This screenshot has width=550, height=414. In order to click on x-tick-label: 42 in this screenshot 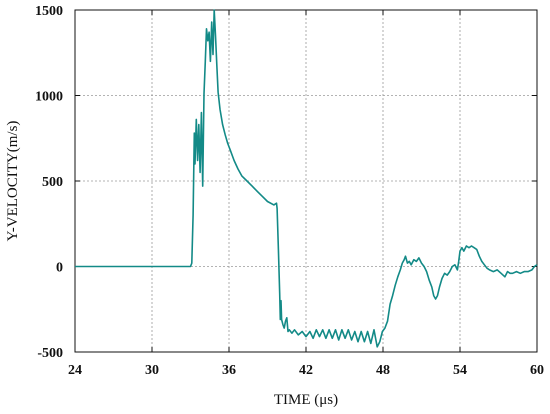, I will do `click(306, 370)`.